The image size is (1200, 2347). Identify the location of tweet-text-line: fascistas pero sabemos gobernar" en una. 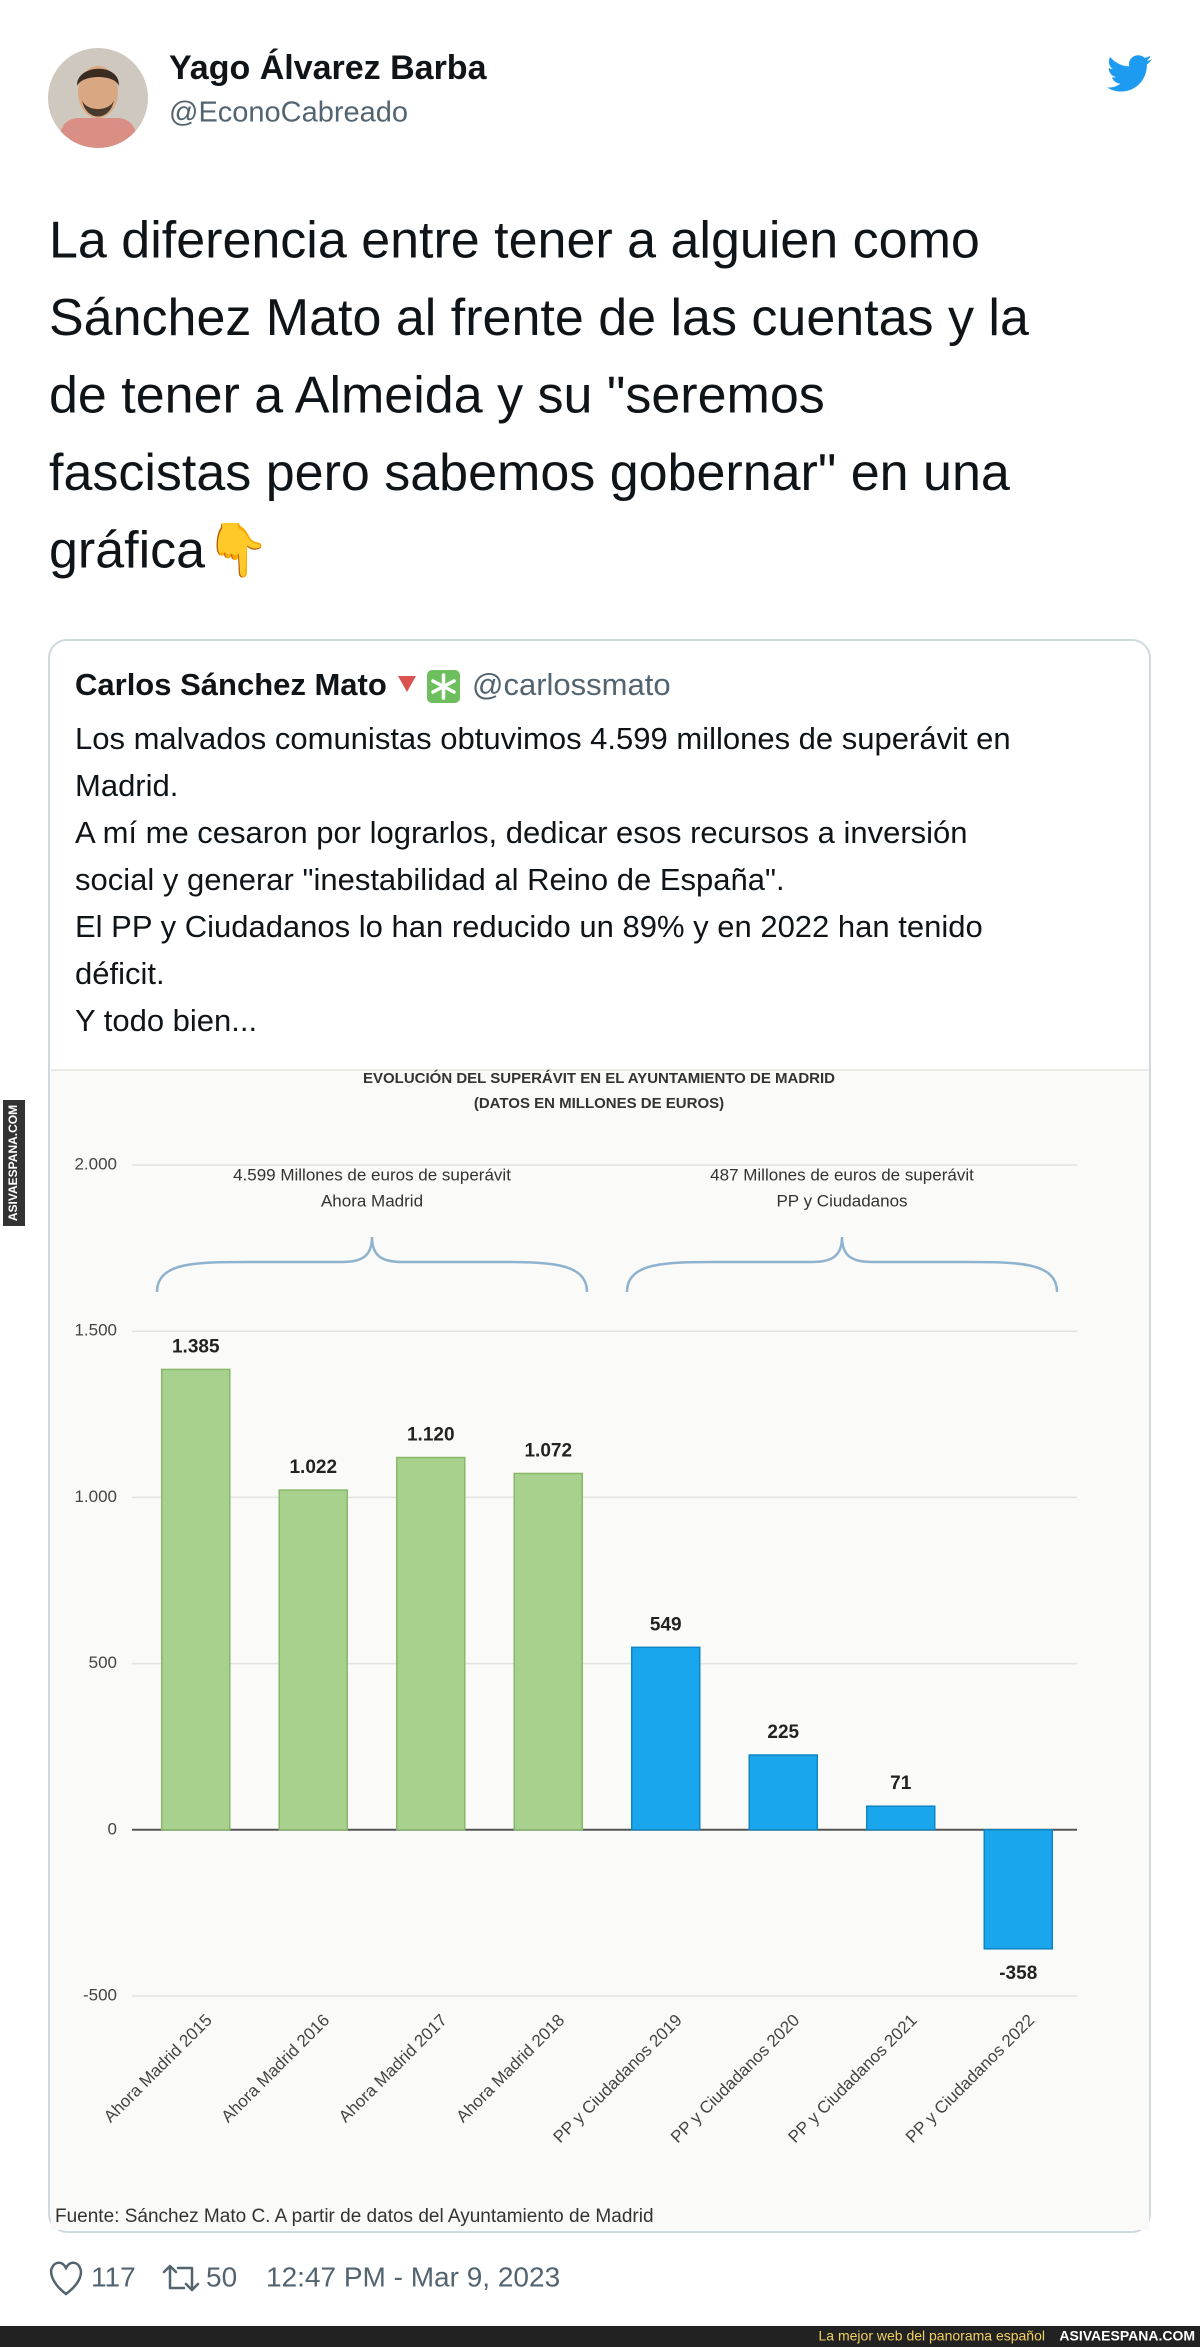
(529, 473).